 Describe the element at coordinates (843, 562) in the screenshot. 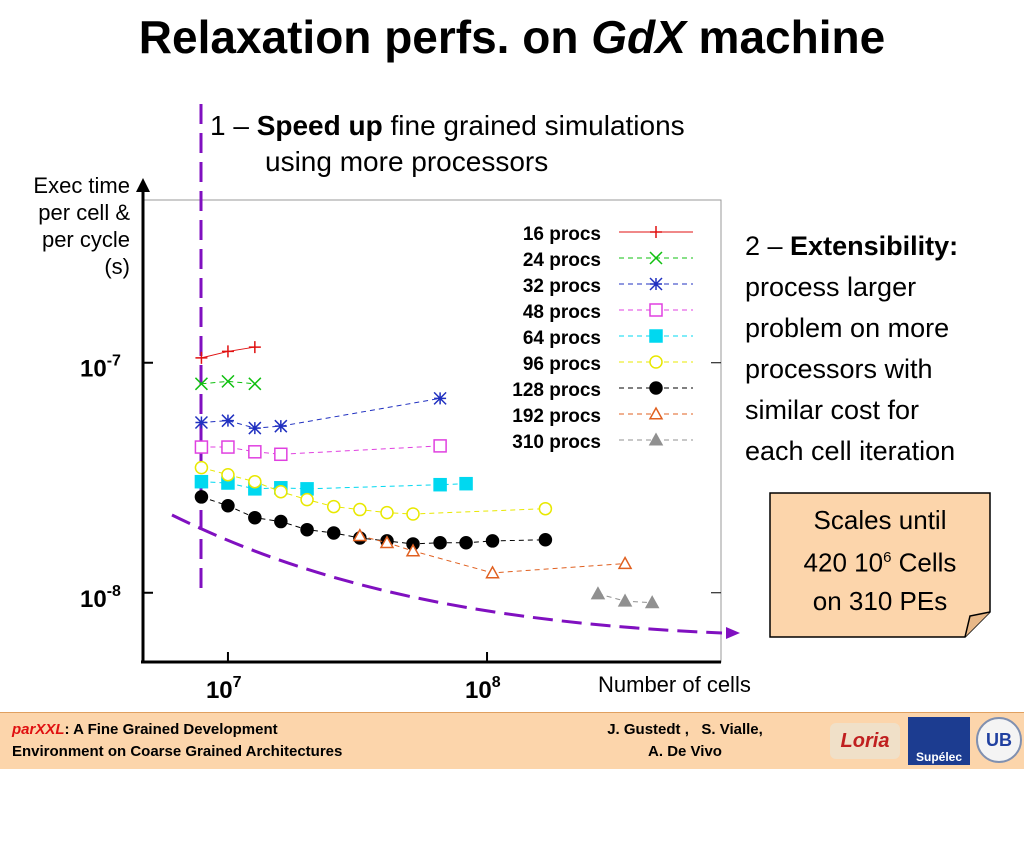

I see `note-text: 420 10` at that location.